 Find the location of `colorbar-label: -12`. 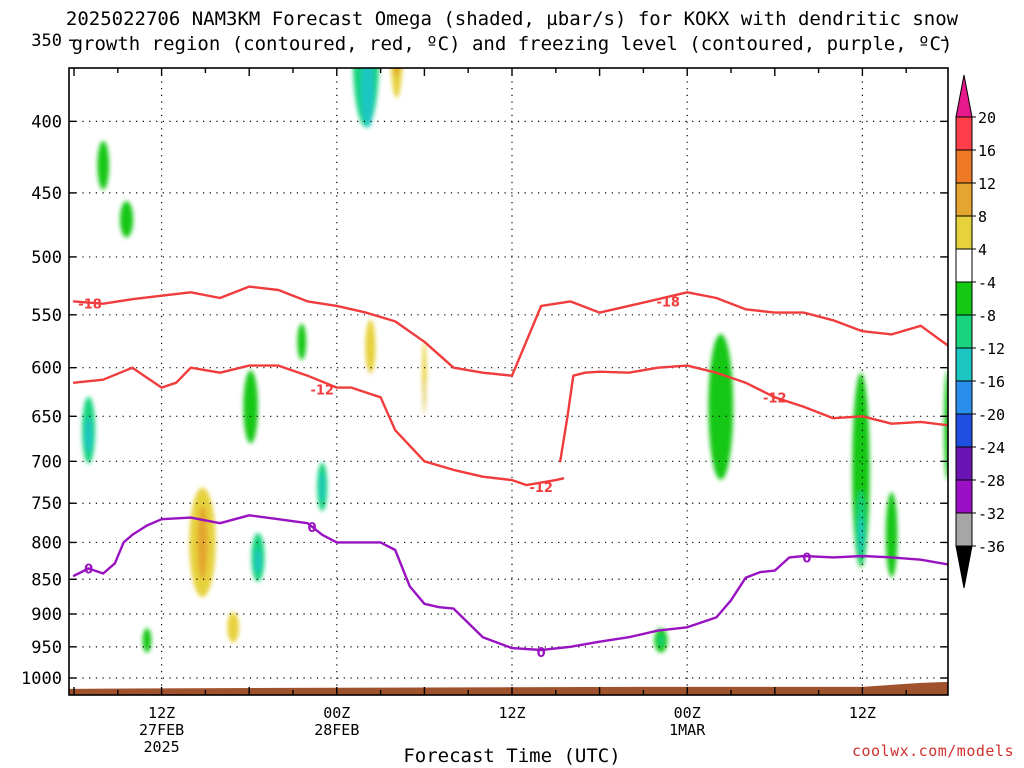

colorbar-label: -12 is located at coordinates (991, 349).